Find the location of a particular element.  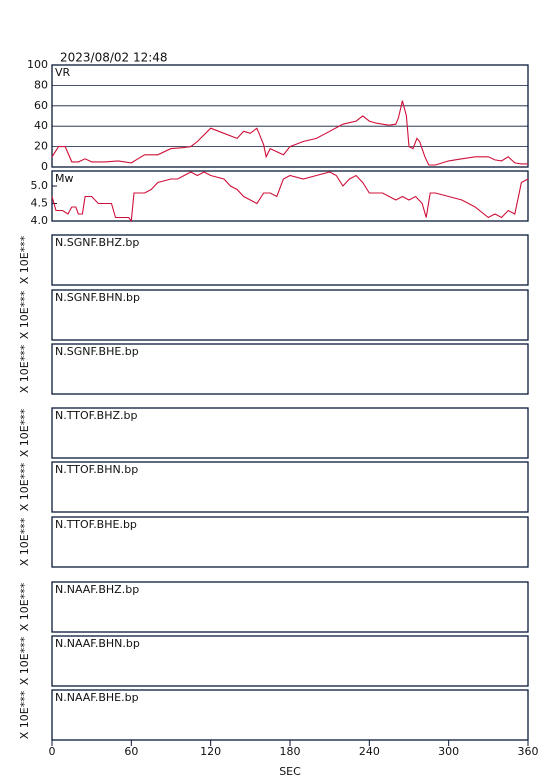

x-tick-label: 60 is located at coordinates (131, 751).